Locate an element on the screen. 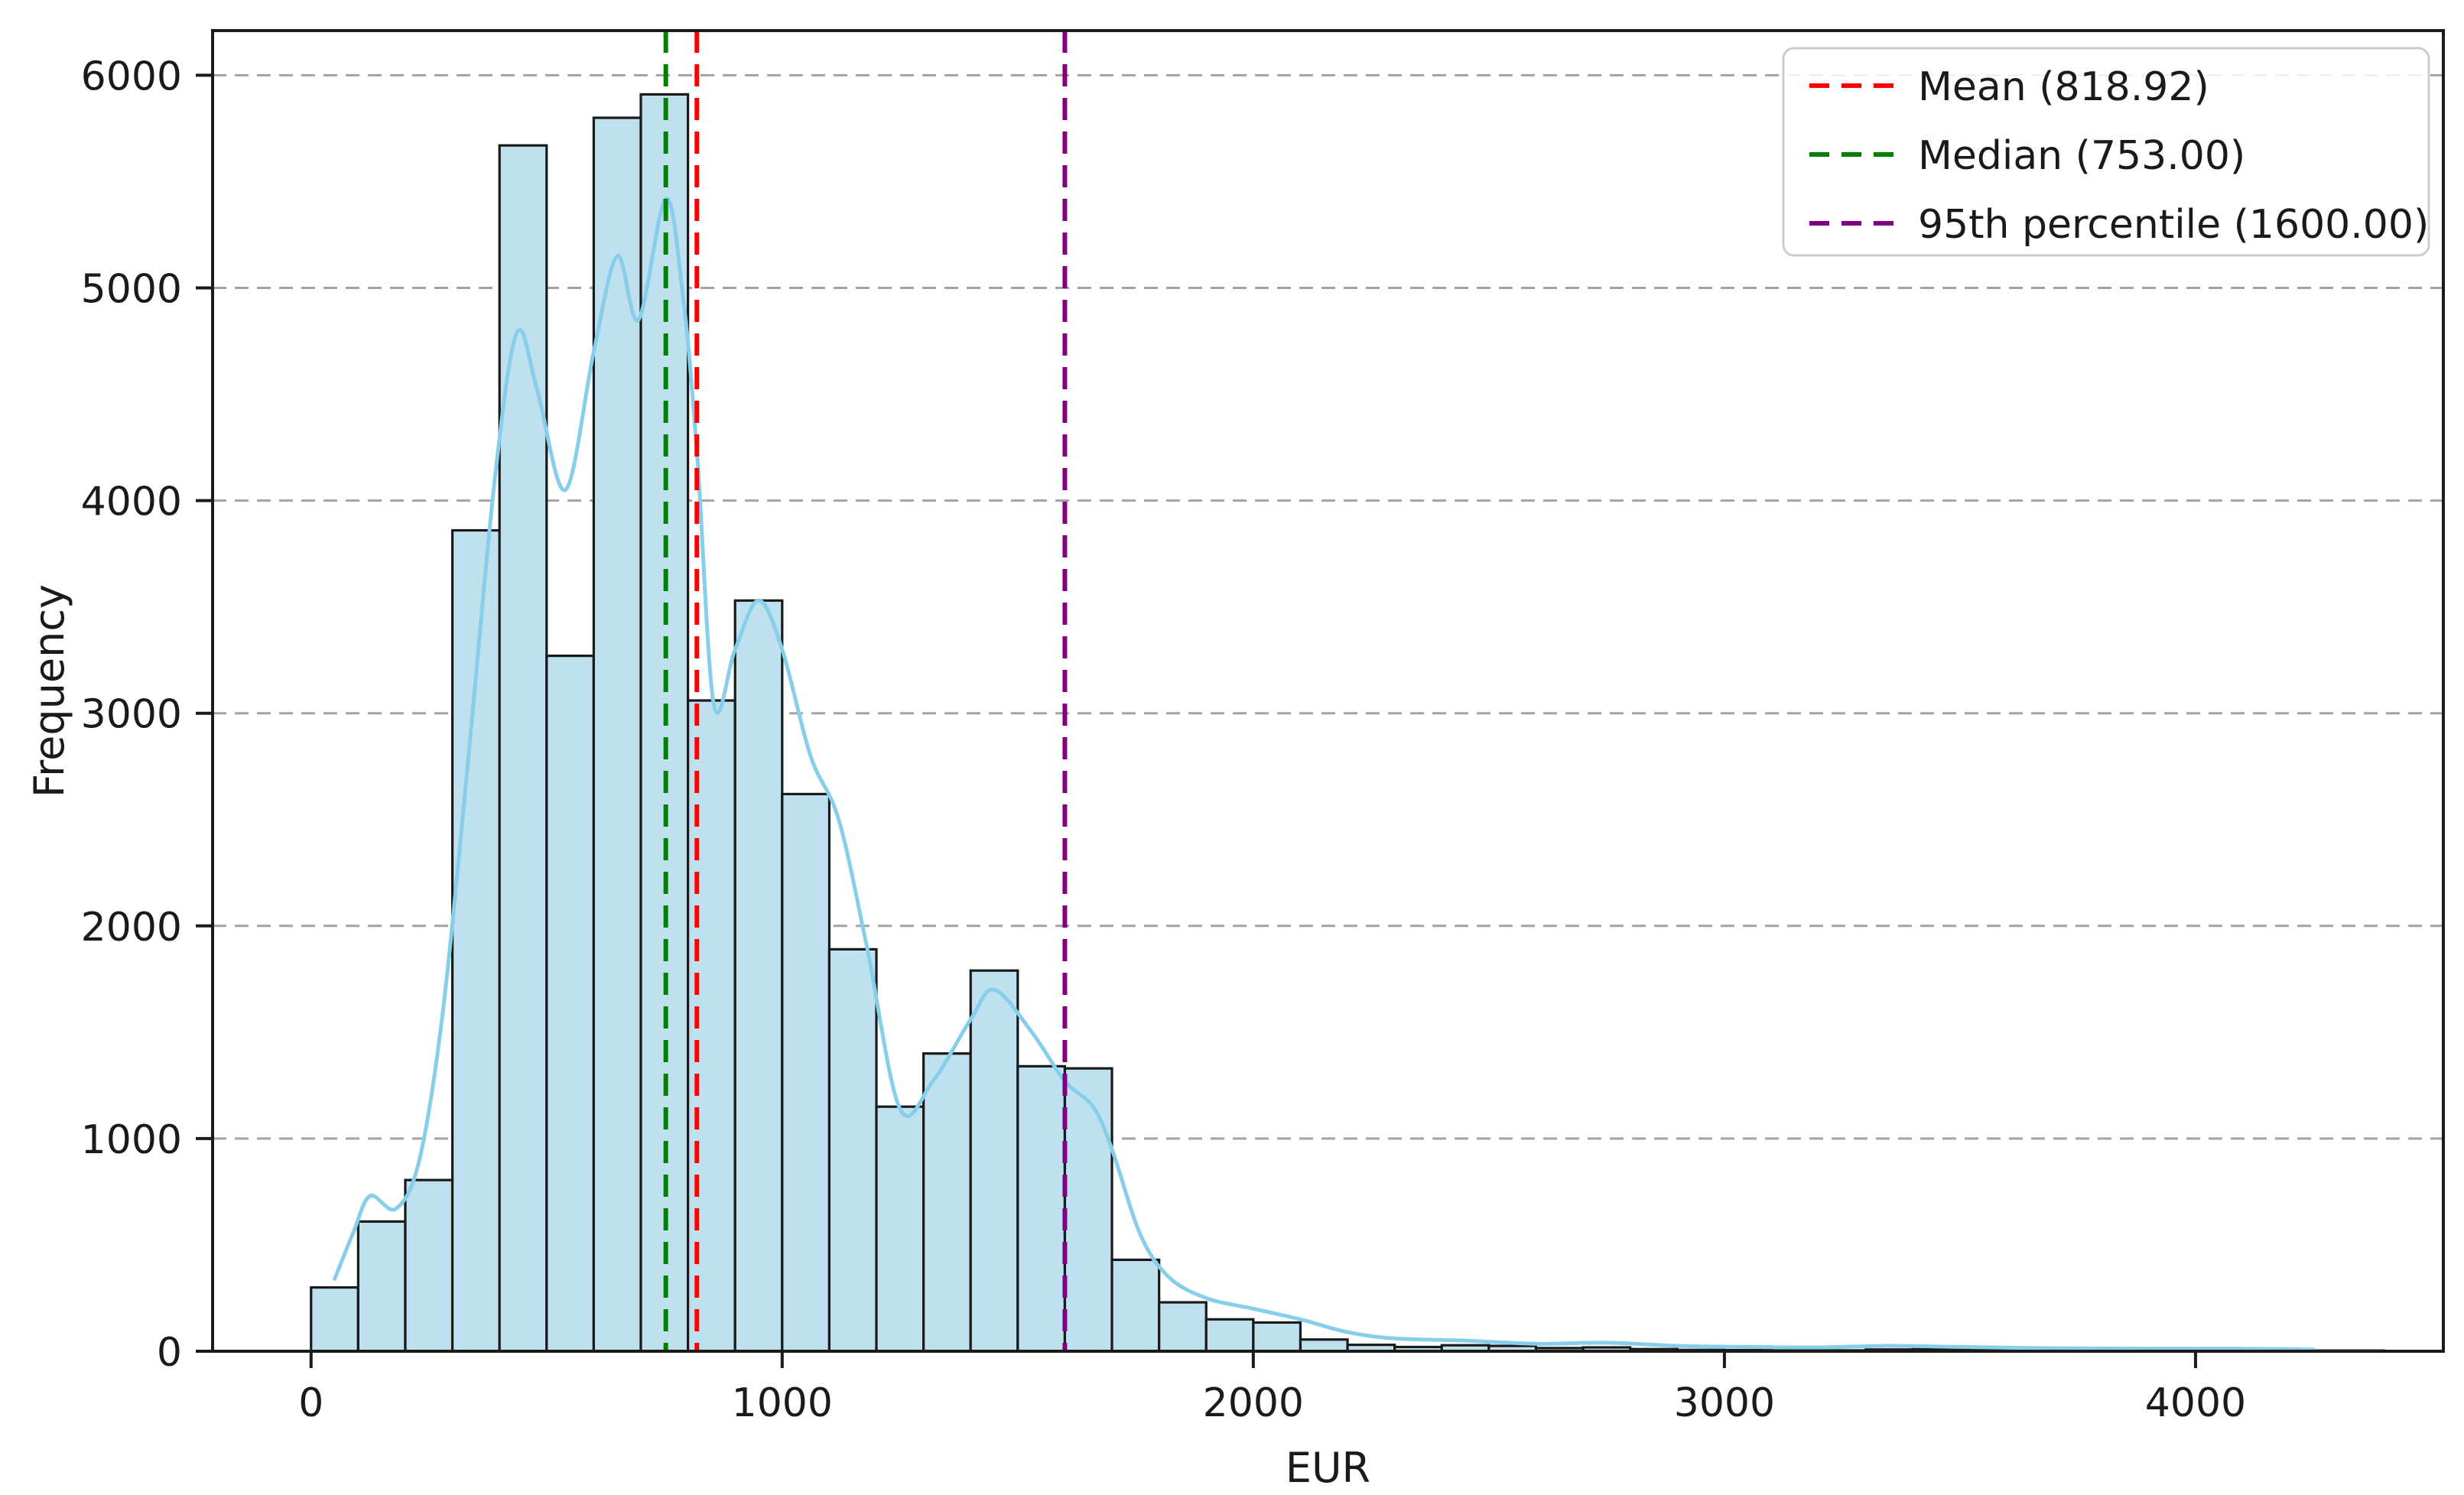  y-tick-label: 6000 is located at coordinates (131, 76).